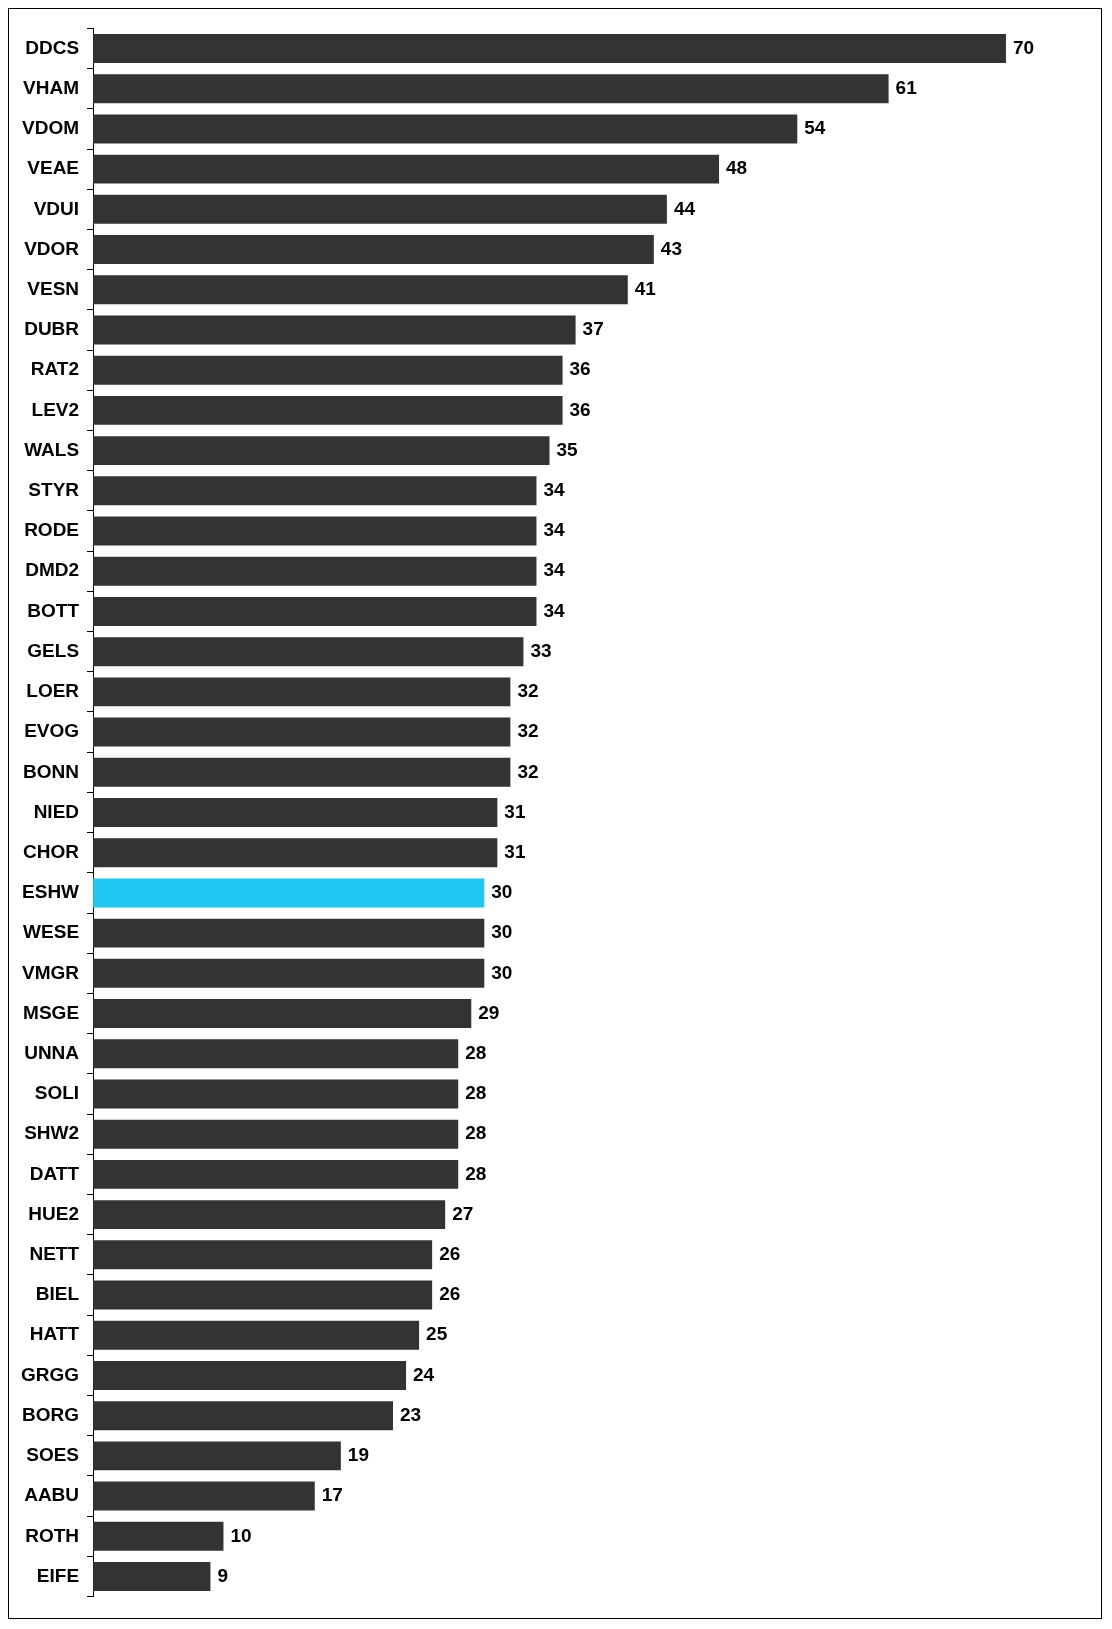 The height and width of the screenshot is (1629, 1112). Describe the element at coordinates (1023, 47) in the screenshot. I see `data-label: 70` at that location.